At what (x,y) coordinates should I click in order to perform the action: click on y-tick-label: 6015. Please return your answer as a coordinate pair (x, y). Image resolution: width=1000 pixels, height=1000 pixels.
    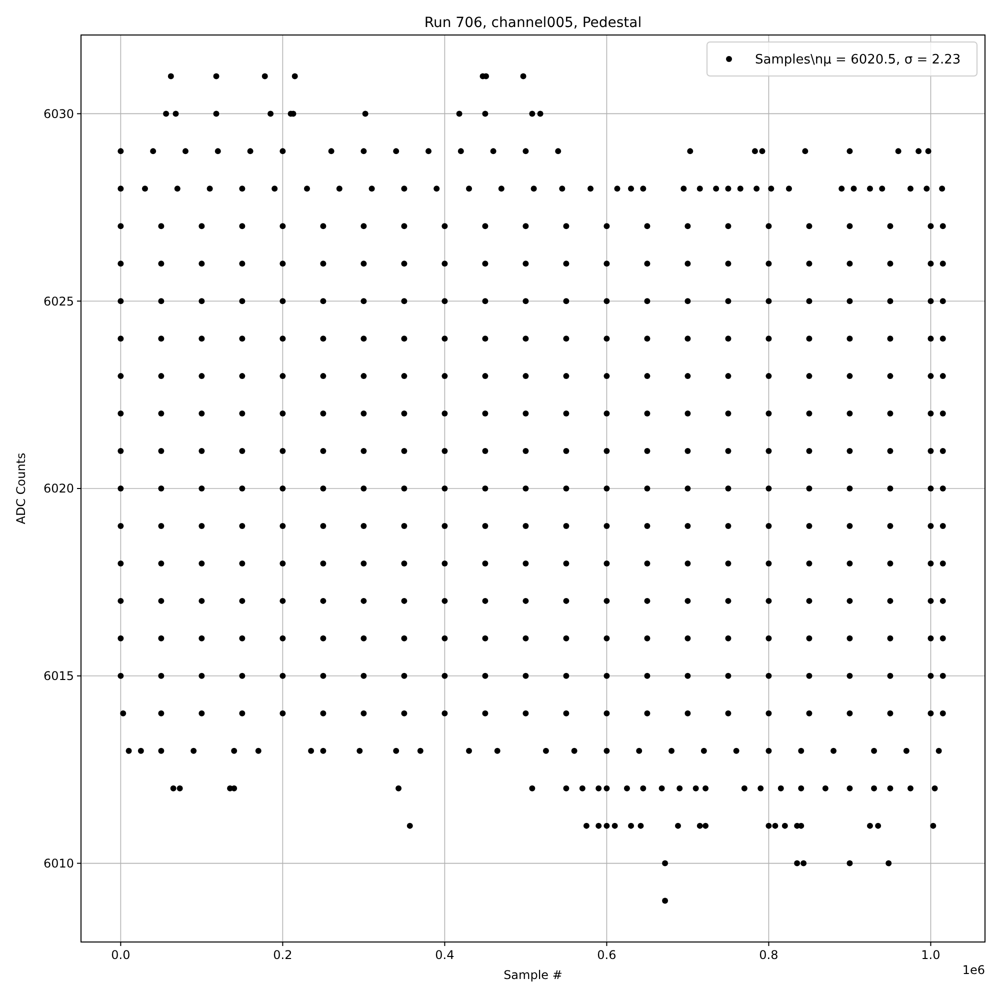
    Looking at the image, I should click on (58, 676).